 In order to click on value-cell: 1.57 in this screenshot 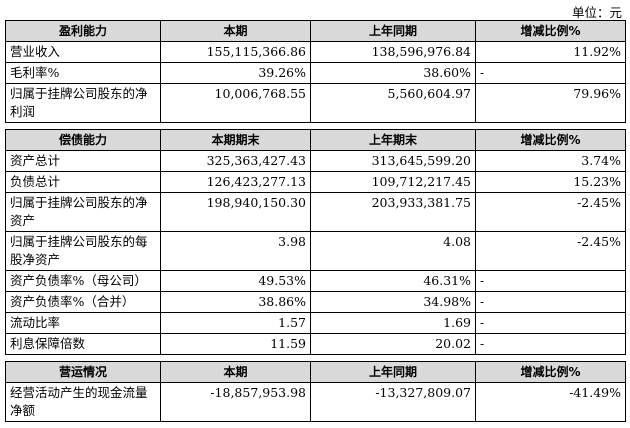, I will do `click(235, 323)`.